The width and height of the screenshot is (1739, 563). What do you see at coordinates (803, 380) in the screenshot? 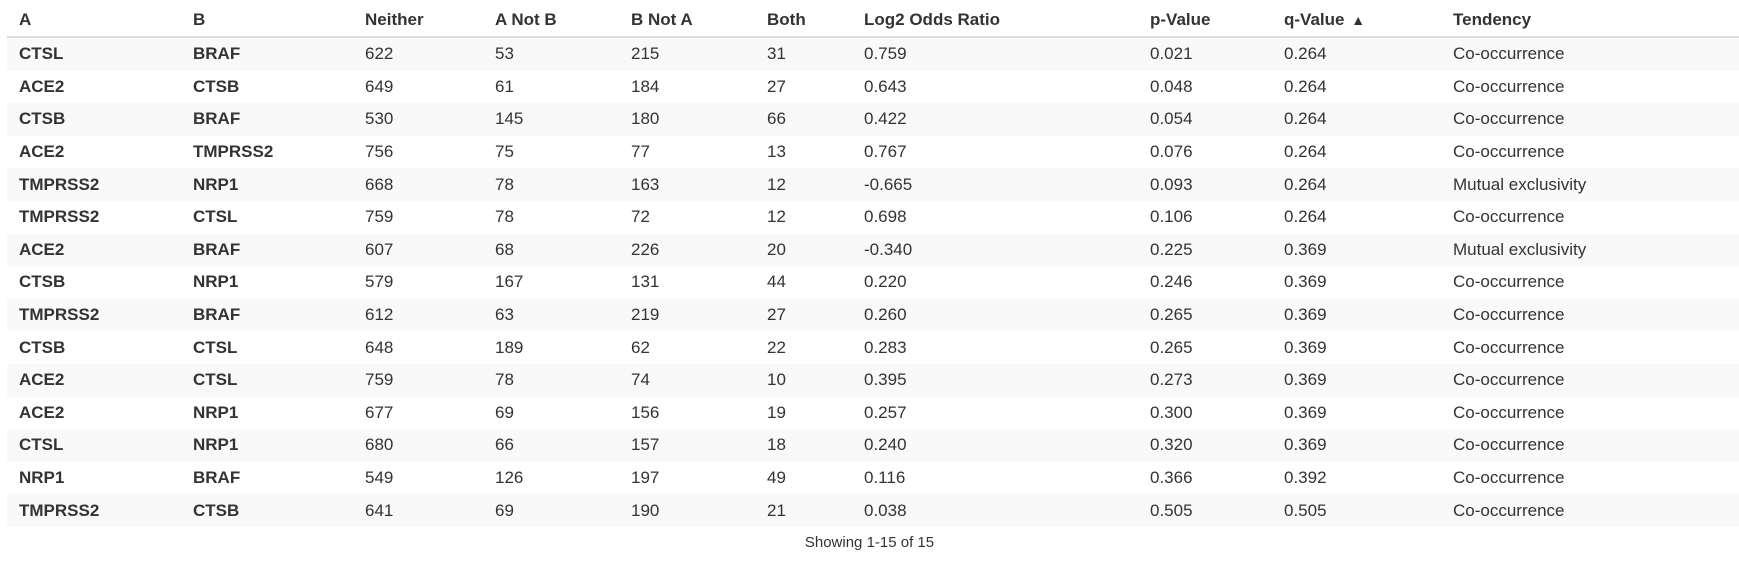
I see `cell-both: 10` at bounding box center [803, 380].